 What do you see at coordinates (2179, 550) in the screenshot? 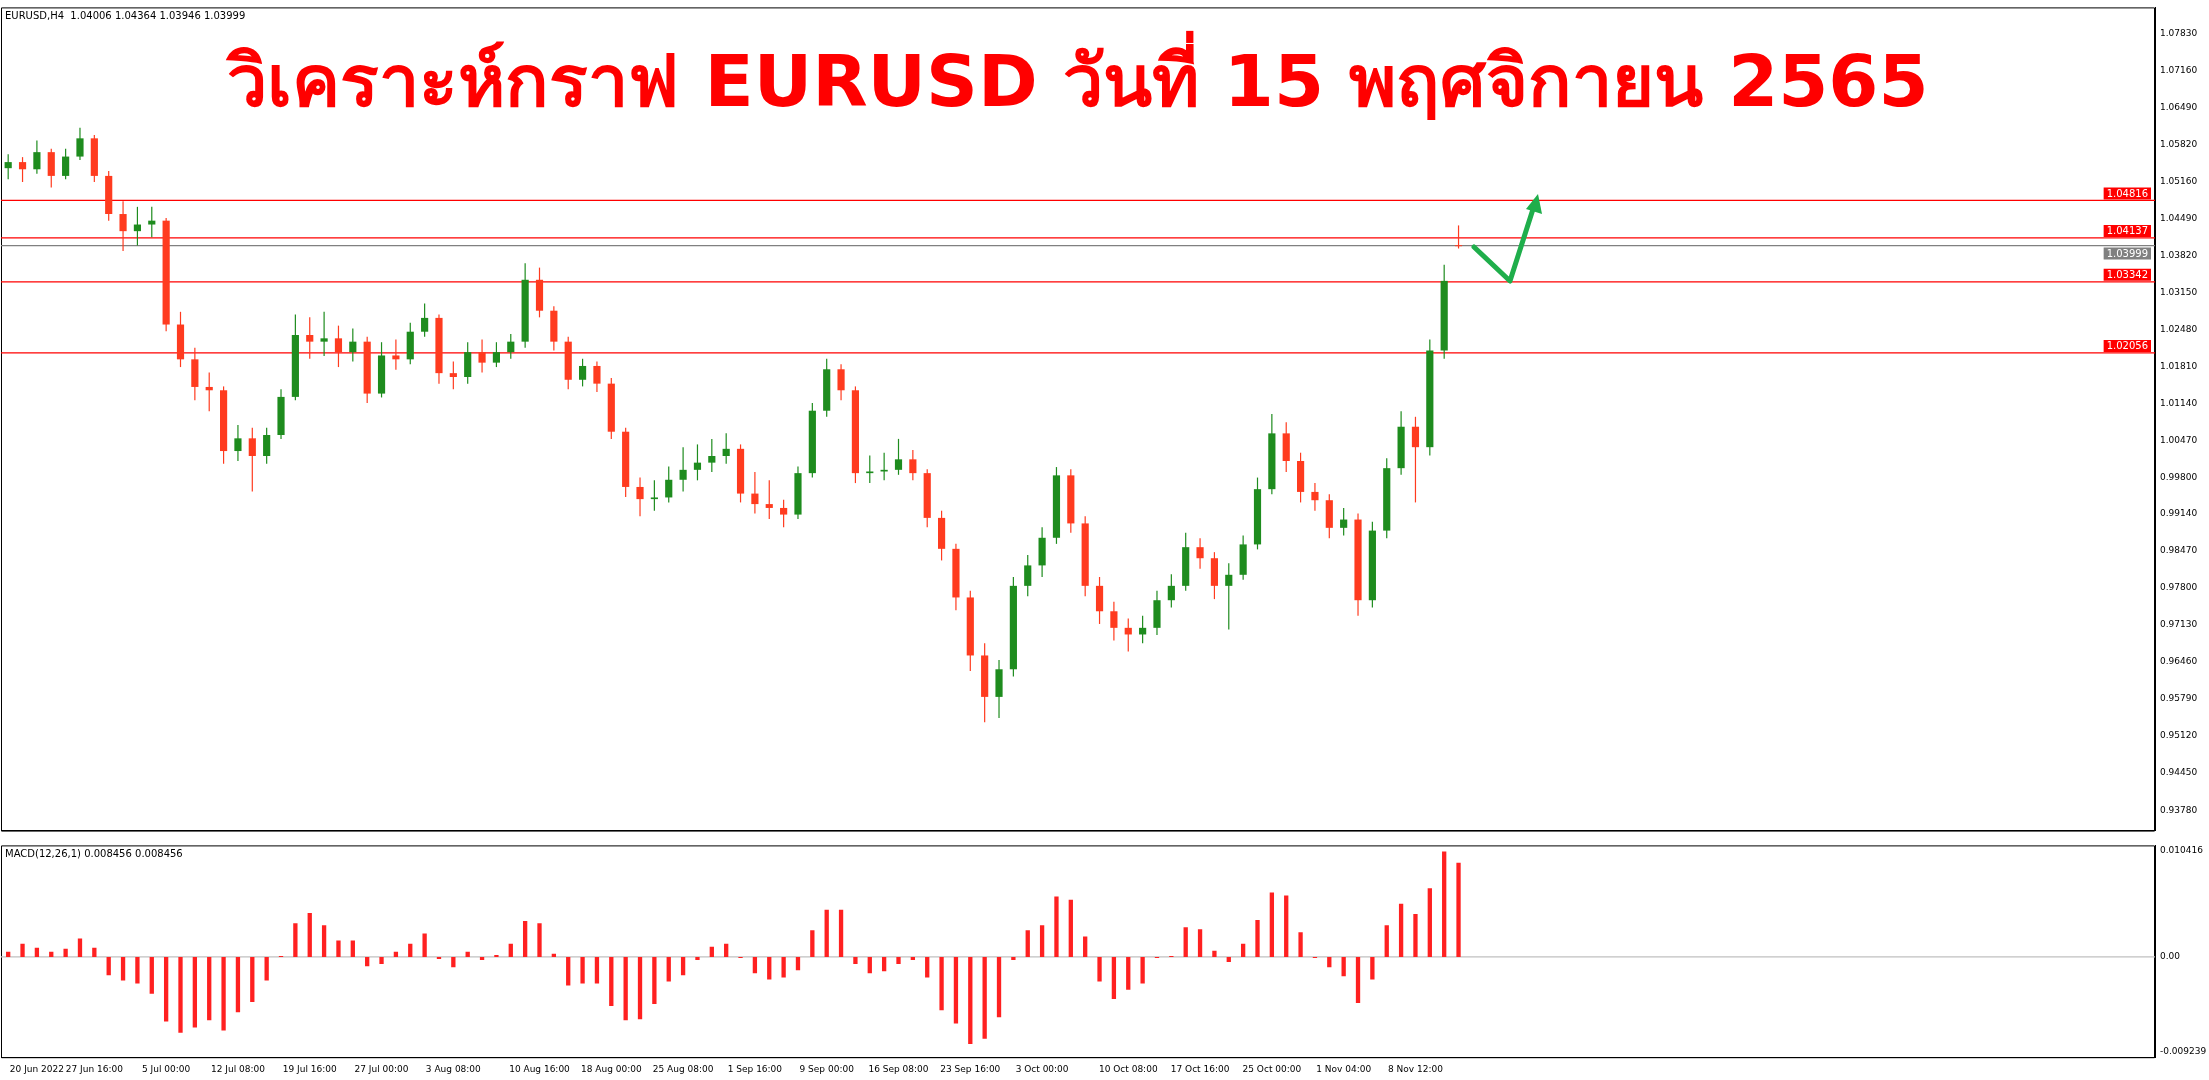
I see `y-tick-label: 0.98470` at bounding box center [2179, 550].